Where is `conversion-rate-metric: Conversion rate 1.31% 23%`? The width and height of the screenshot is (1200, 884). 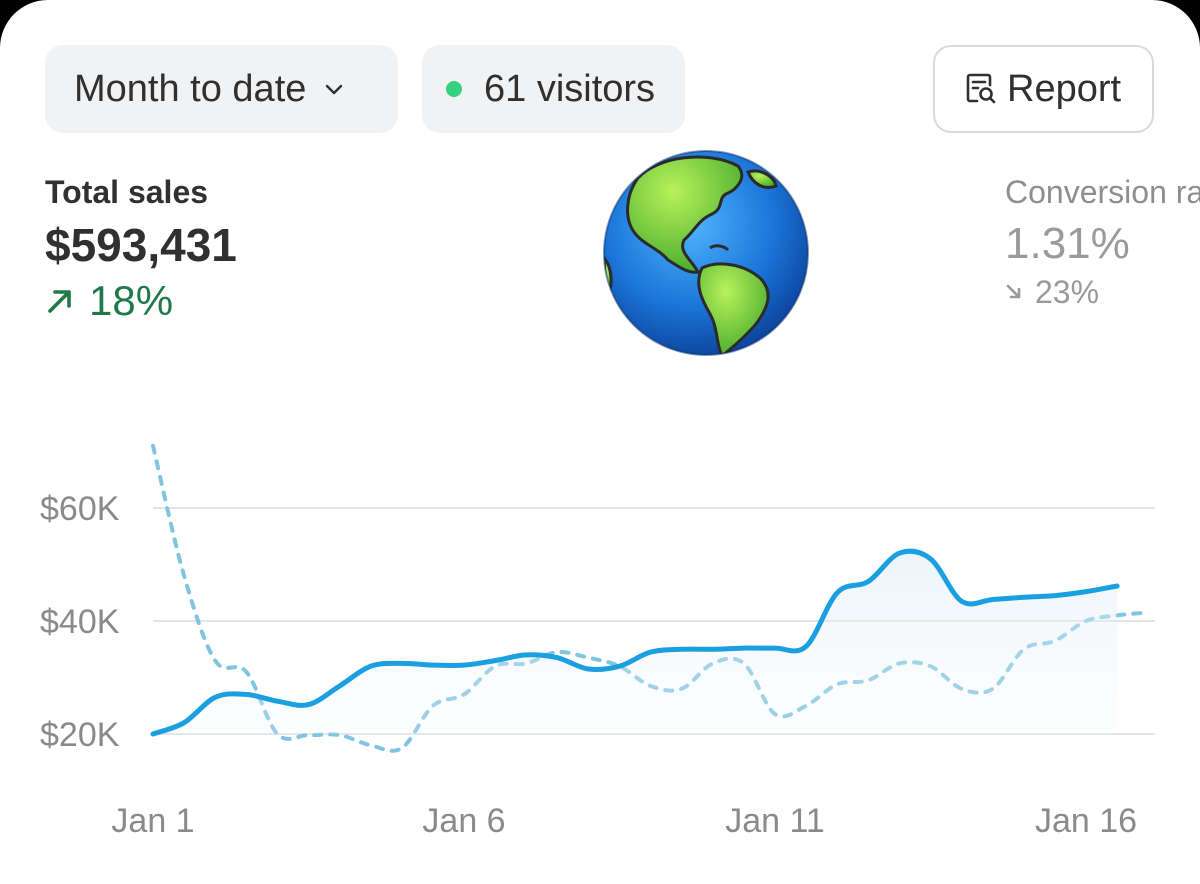
conversion-rate-metric: Conversion rate 1.31% 23% is located at coordinates (1102, 242).